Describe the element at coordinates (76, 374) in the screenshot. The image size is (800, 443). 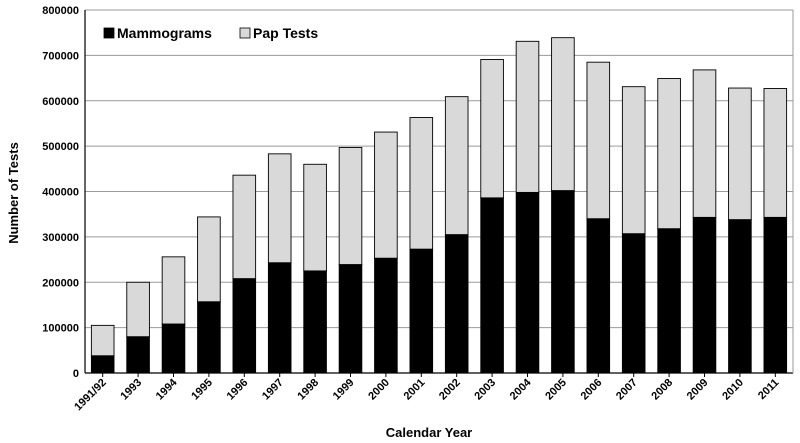
I see `y-tick-label: 0` at that location.